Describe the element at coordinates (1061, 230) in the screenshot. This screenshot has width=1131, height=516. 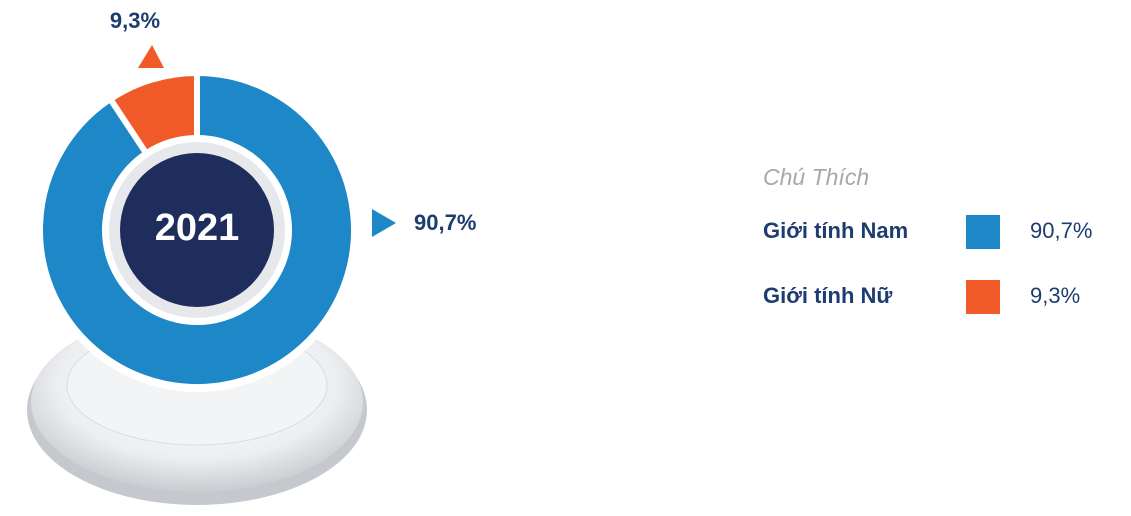
I see `legend-value: 90,7%` at that location.